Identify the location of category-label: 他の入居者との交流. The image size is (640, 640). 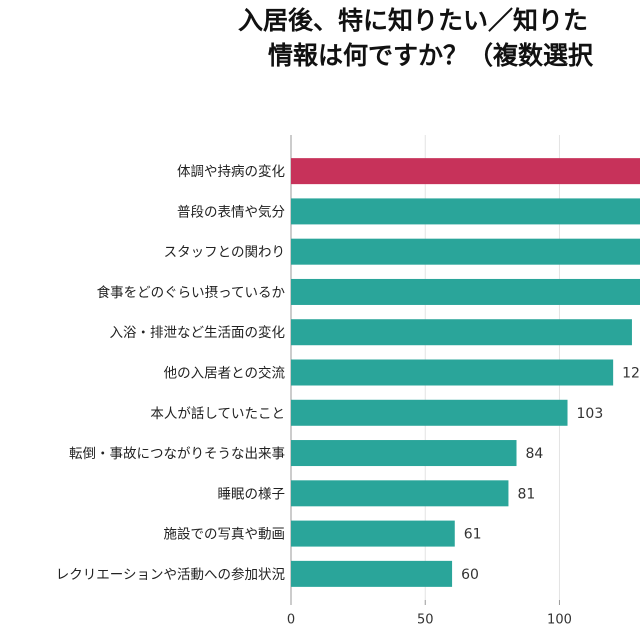
(225, 373).